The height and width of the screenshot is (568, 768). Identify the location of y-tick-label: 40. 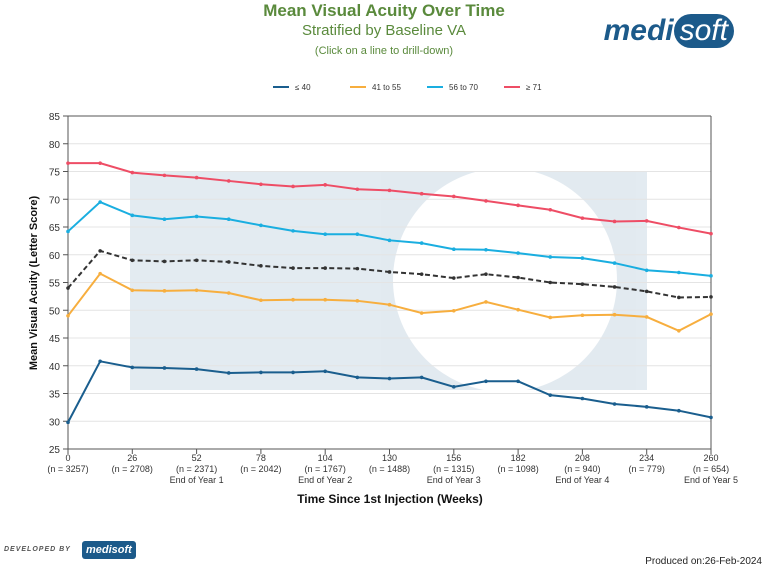
(55, 367).